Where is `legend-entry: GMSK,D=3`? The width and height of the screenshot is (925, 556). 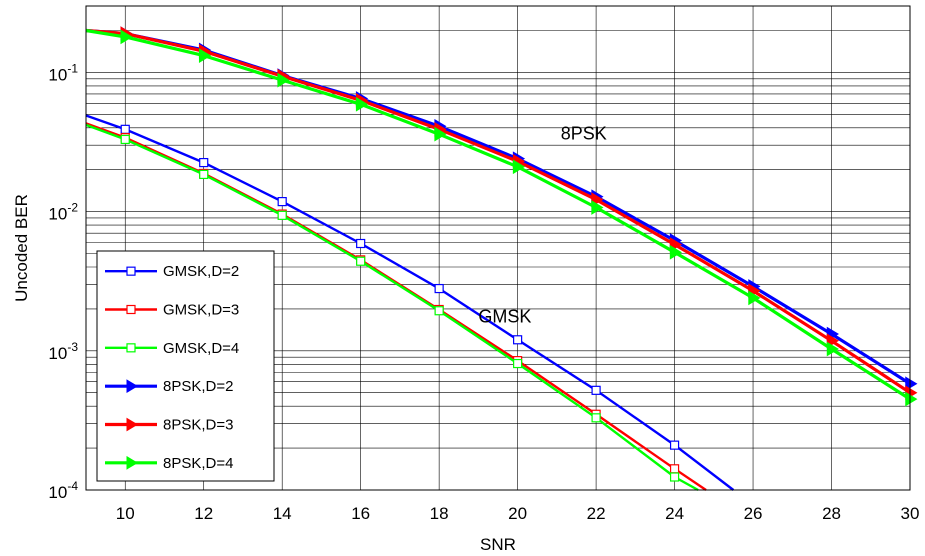 legend-entry: GMSK,D=3 is located at coordinates (172, 310).